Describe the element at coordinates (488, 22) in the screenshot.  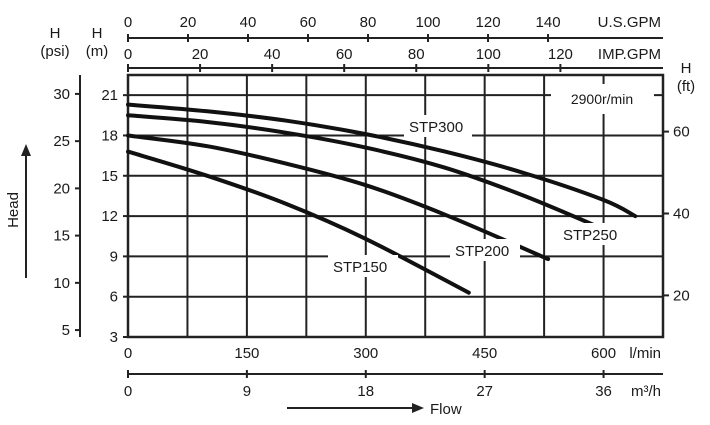
I see `usgpm-tick-label: 120` at that location.